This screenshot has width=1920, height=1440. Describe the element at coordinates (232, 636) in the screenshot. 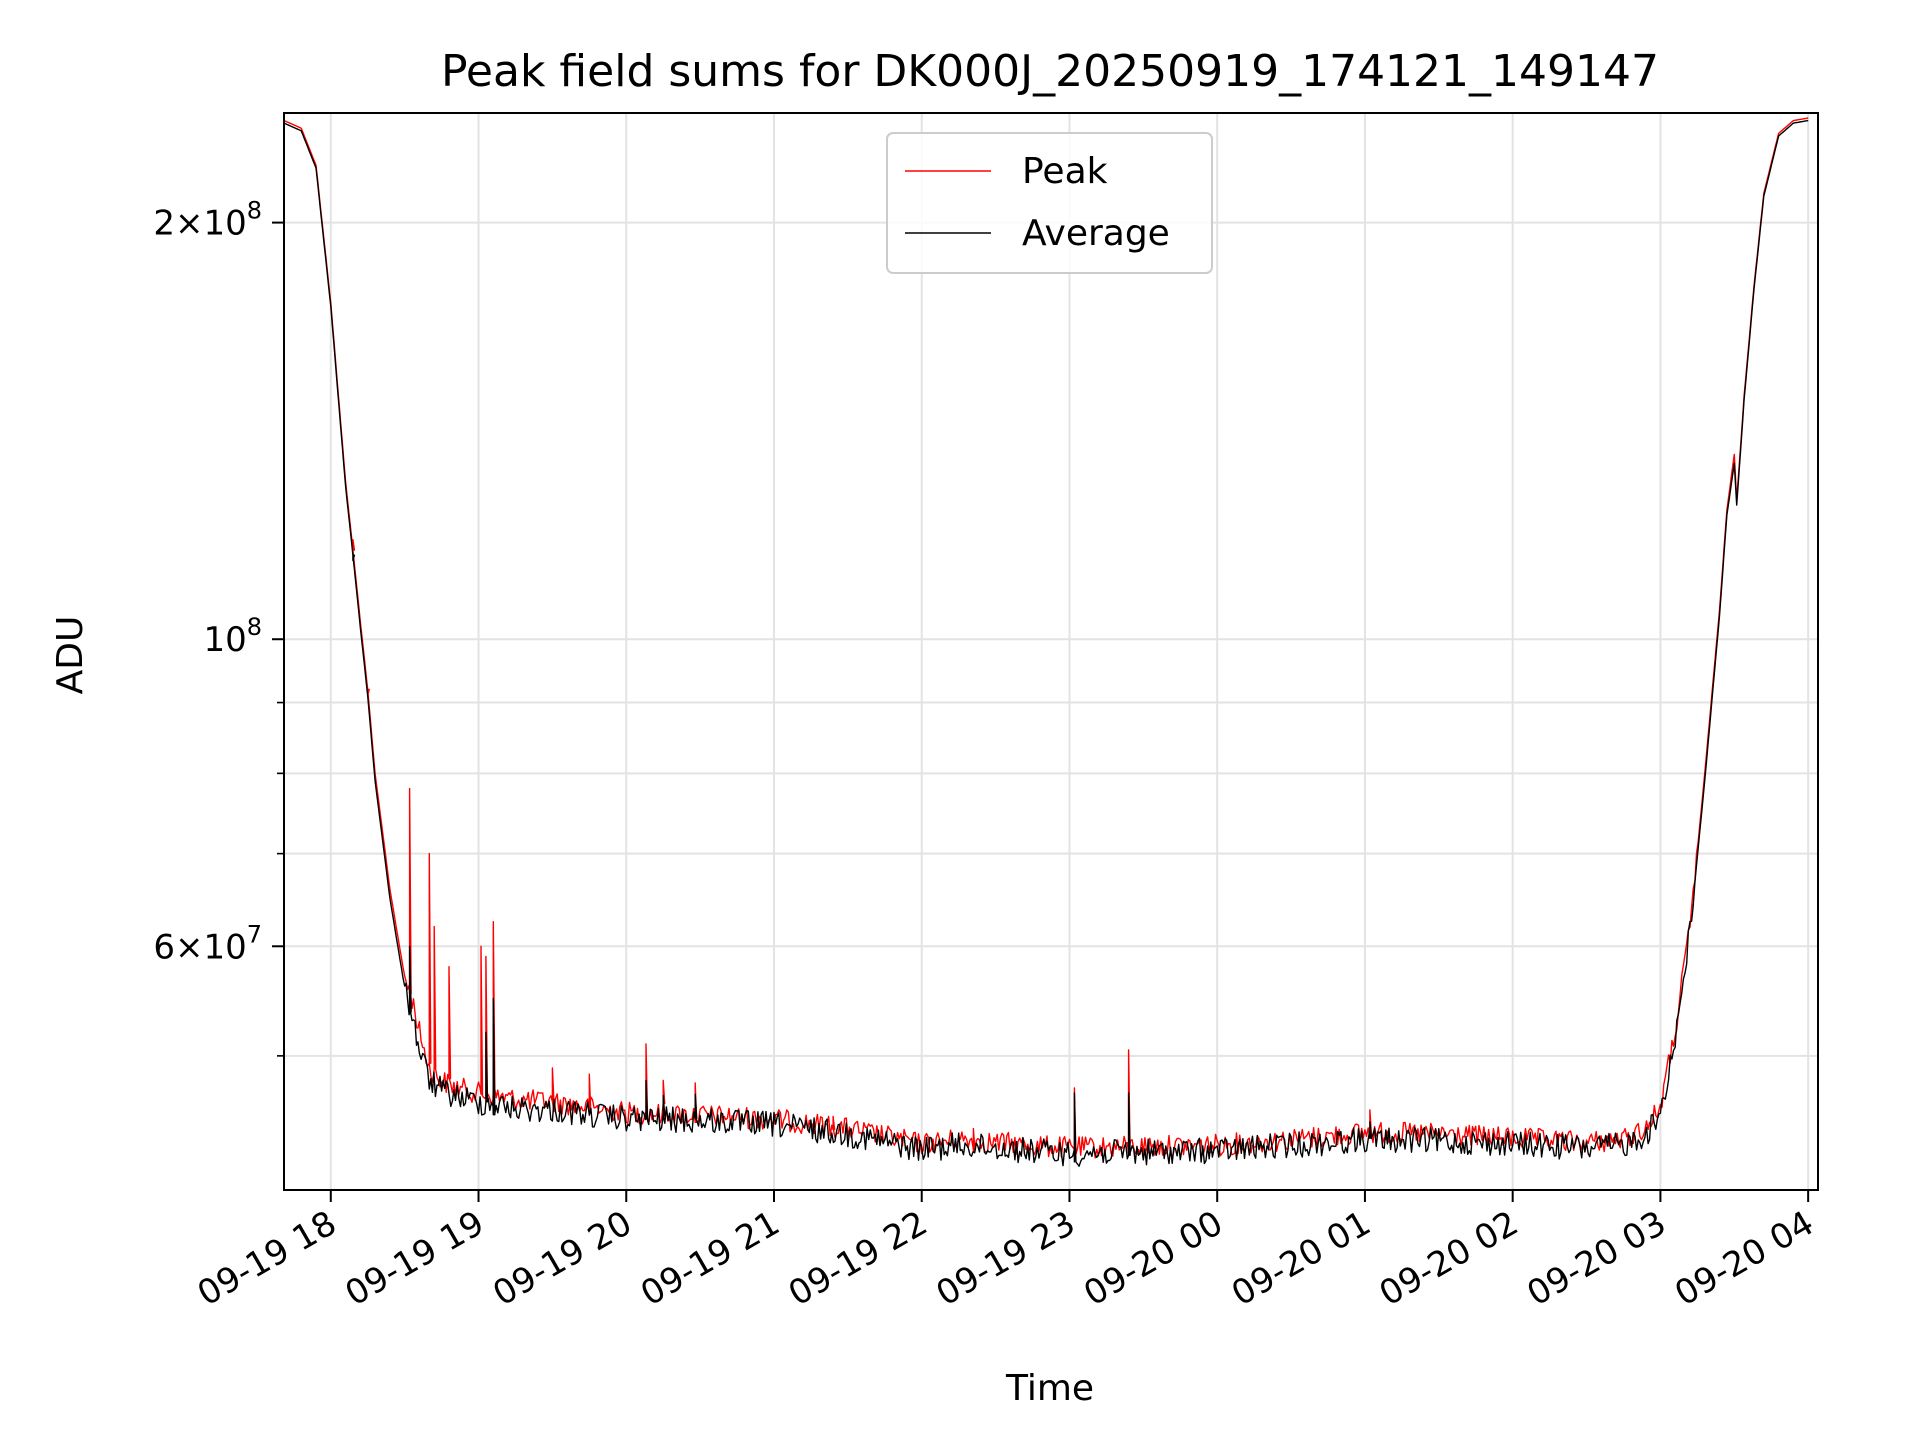

I see `y-tick-label: 108` at that location.